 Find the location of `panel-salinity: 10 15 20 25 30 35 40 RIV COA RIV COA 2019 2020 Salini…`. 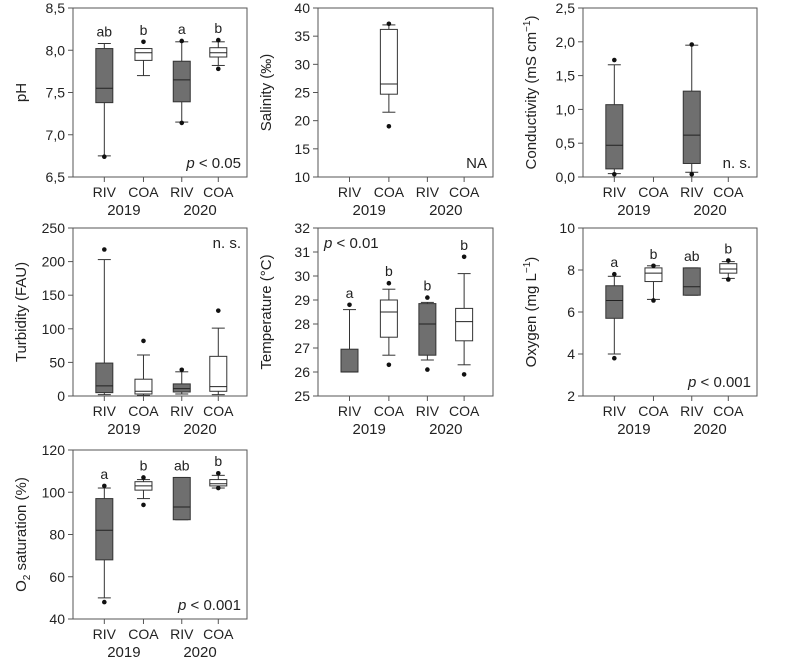

panel-salinity: 10 15 20 25 30 35 40 RIV COA RIV COA 2019 2020 Salini… is located at coordinates (376, 109).